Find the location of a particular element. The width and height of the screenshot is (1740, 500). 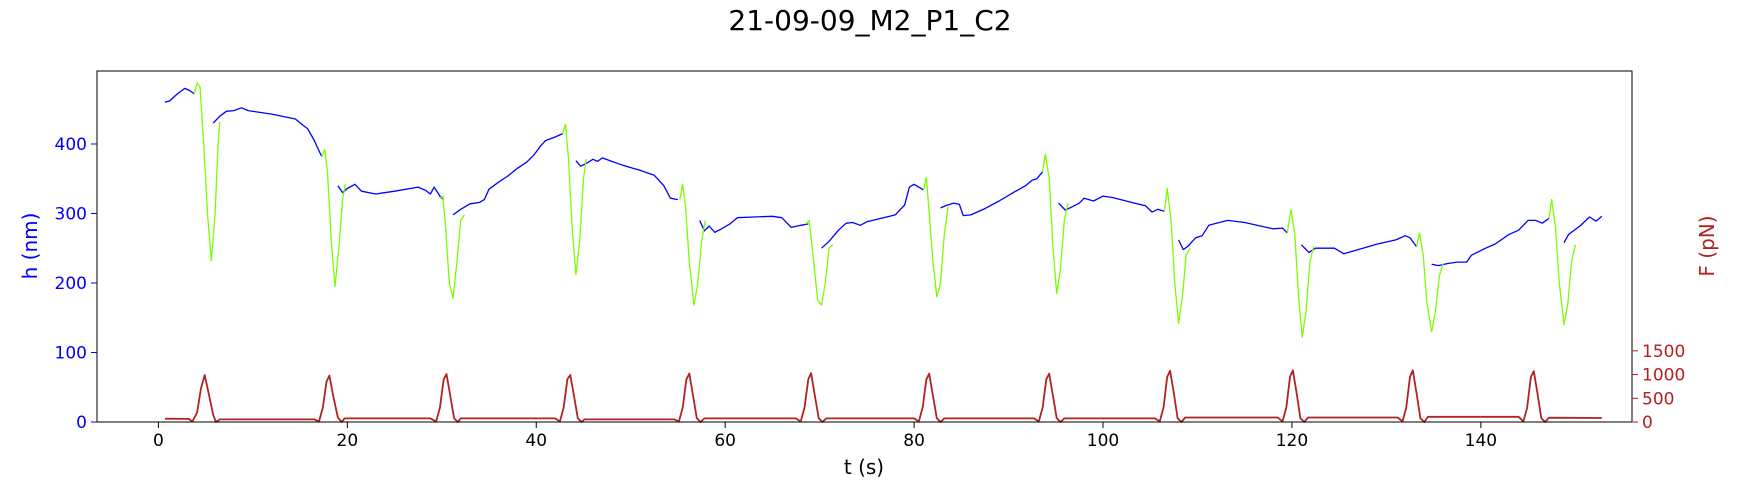

y-left-tick-label: 300 is located at coordinates (71, 214).